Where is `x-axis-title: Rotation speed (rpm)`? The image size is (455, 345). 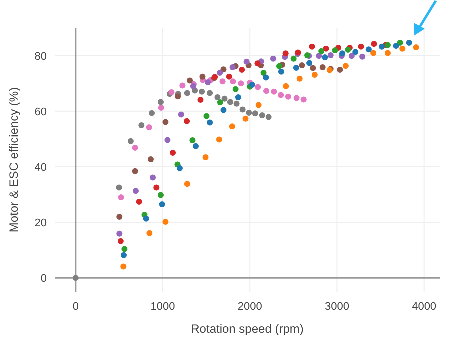 x-axis-title: Rotation speed (rpm) is located at coordinates (247, 329).